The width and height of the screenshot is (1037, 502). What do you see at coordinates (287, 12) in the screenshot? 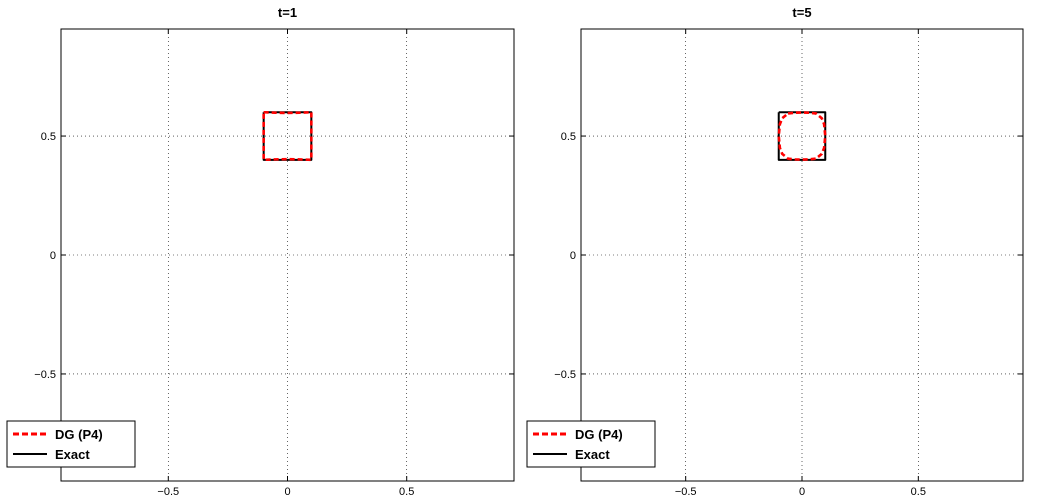
I see `chart-title: t=1` at bounding box center [287, 12].